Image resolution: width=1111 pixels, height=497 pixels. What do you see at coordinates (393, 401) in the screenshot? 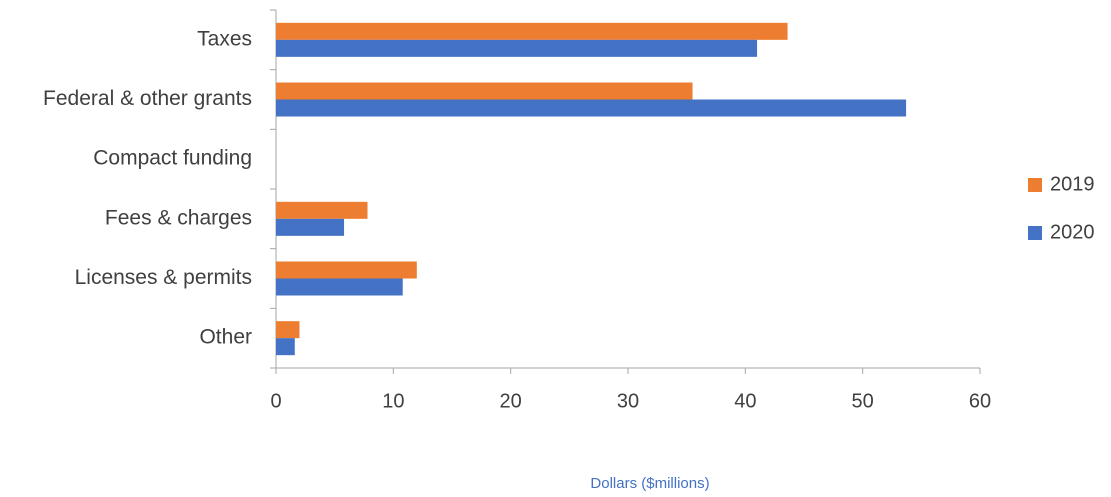
I see `x-tick-label: 10` at bounding box center [393, 401].